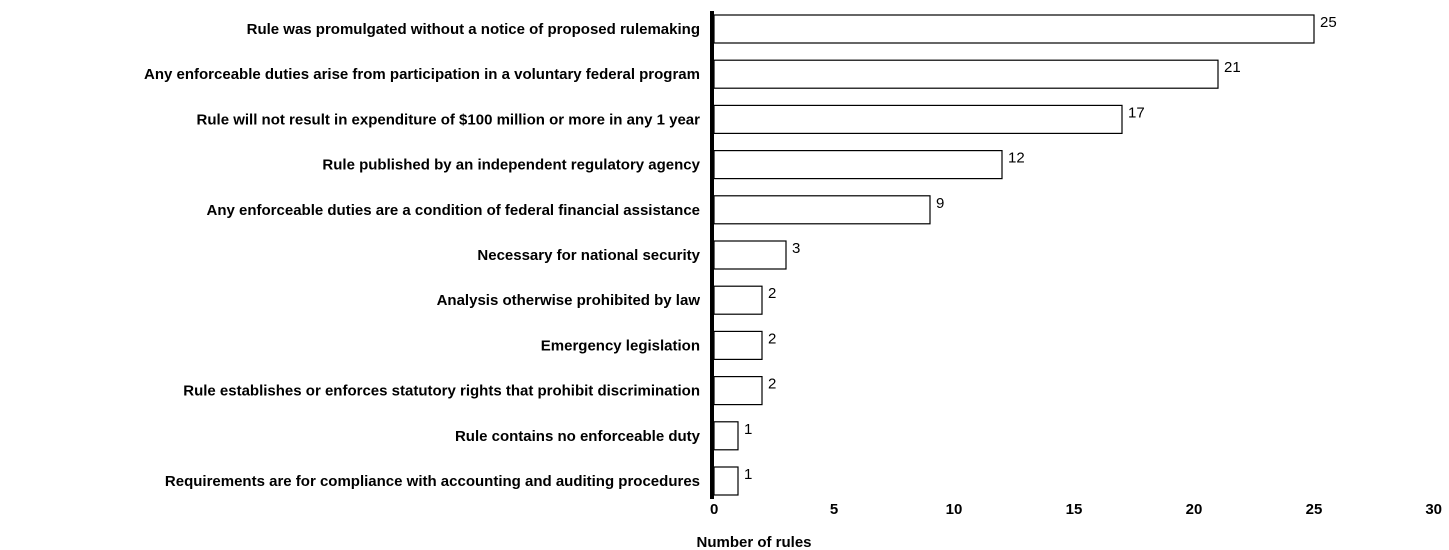 Image resolution: width=1449 pixels, height=550 pixels. I want to click on category-label: Emergency legislation, so click(620, 345).